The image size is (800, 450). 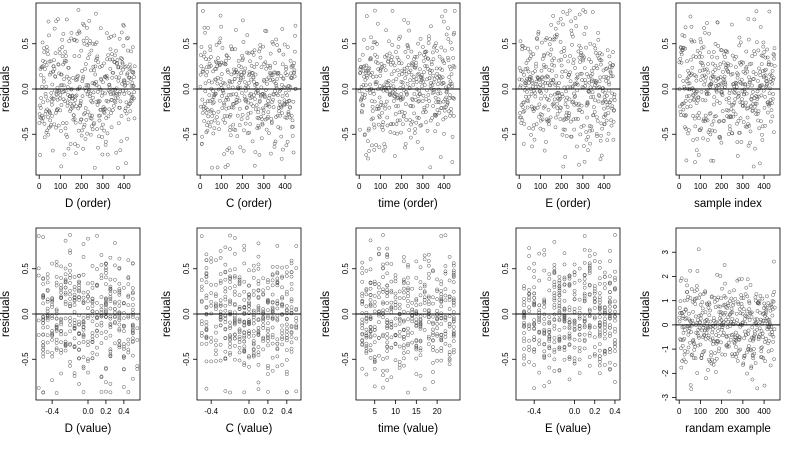 What do you see at coordinates (374, 411) in the screenshot?
I see `x-tick-label: 5` at bounding box center [374, 411].